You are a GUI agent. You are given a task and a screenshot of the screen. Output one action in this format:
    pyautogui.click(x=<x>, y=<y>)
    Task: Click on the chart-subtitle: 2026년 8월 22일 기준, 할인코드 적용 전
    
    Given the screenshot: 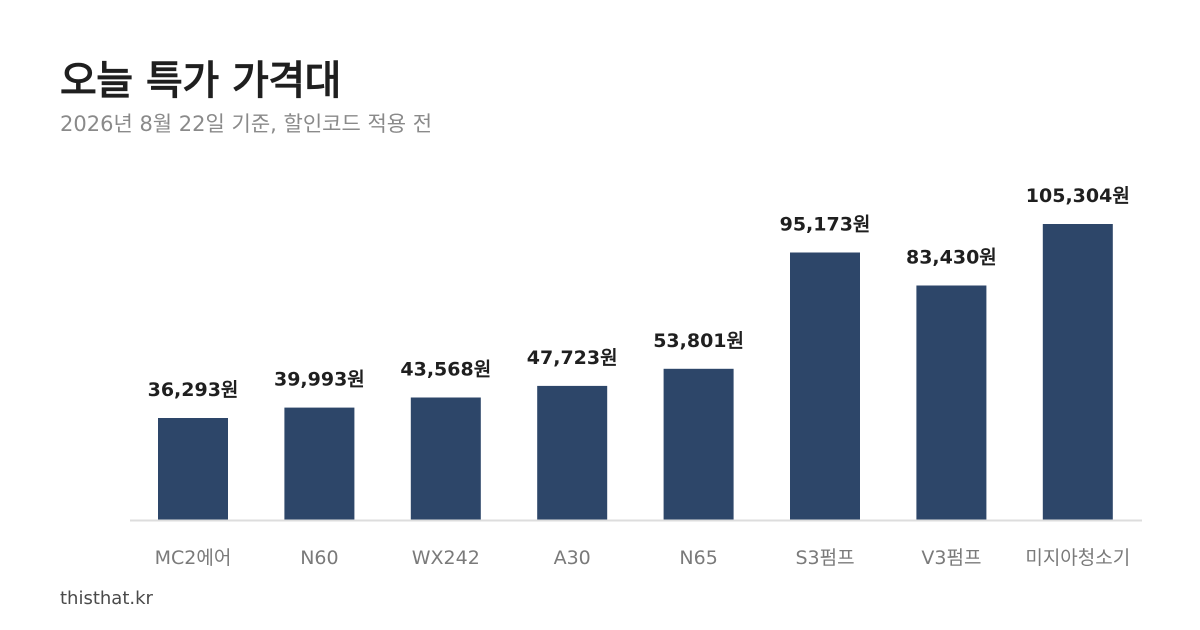 What is the action you would take?
    pyautogui.click(x=246, y=124)
    